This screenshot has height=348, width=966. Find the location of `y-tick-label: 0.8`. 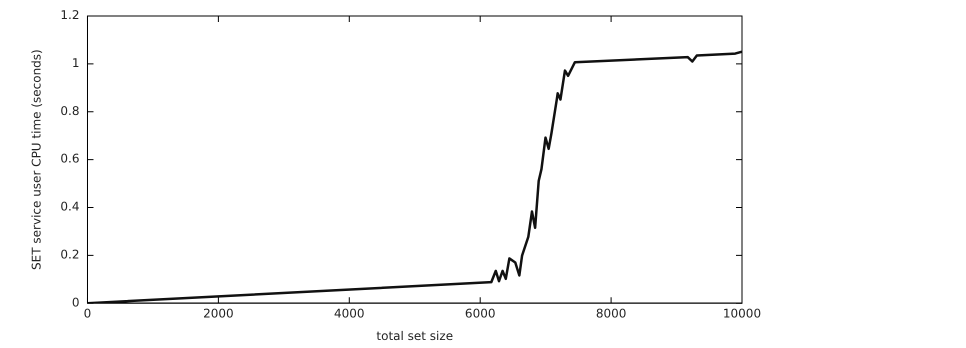

y-tick-label: 0.8 is located at coordinates (70, 111).